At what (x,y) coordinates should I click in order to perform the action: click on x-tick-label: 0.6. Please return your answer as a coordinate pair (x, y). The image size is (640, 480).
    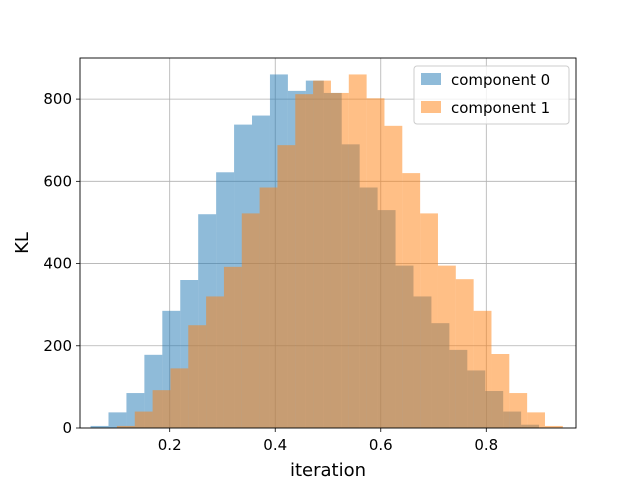
    Looking at the image, I should click on (381, 445).